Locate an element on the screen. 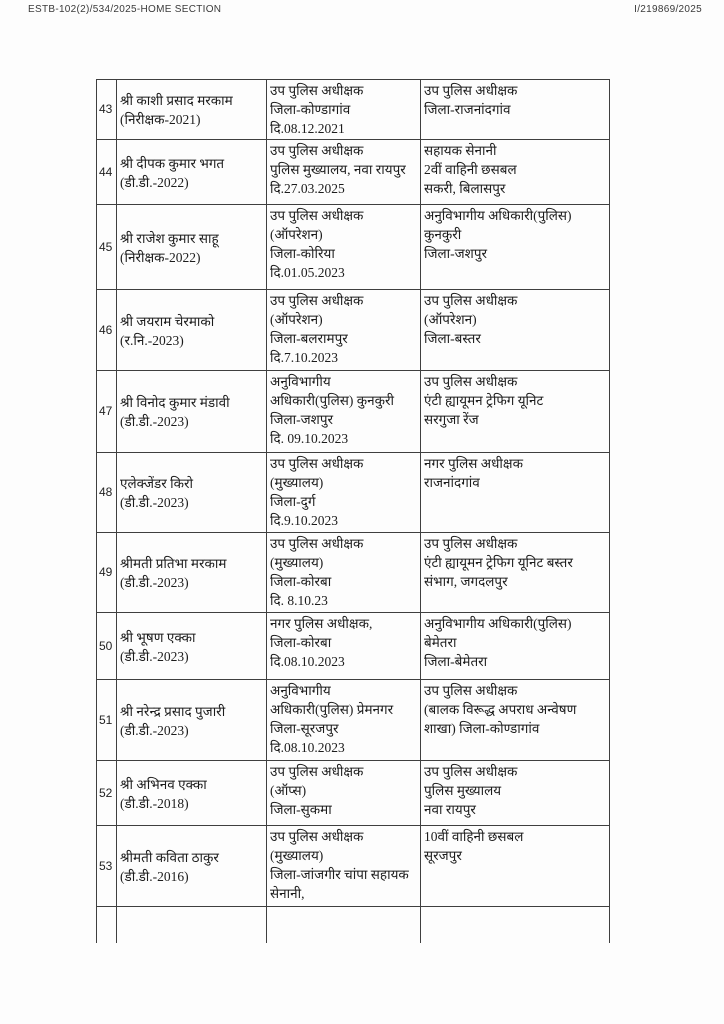 The height and width of the screenshot is (1024, 724). current-posting-cell: उप पुलिस अधीक्षक (ऑप्स) जिला-सुकमा is located at coordinates (344, 793).